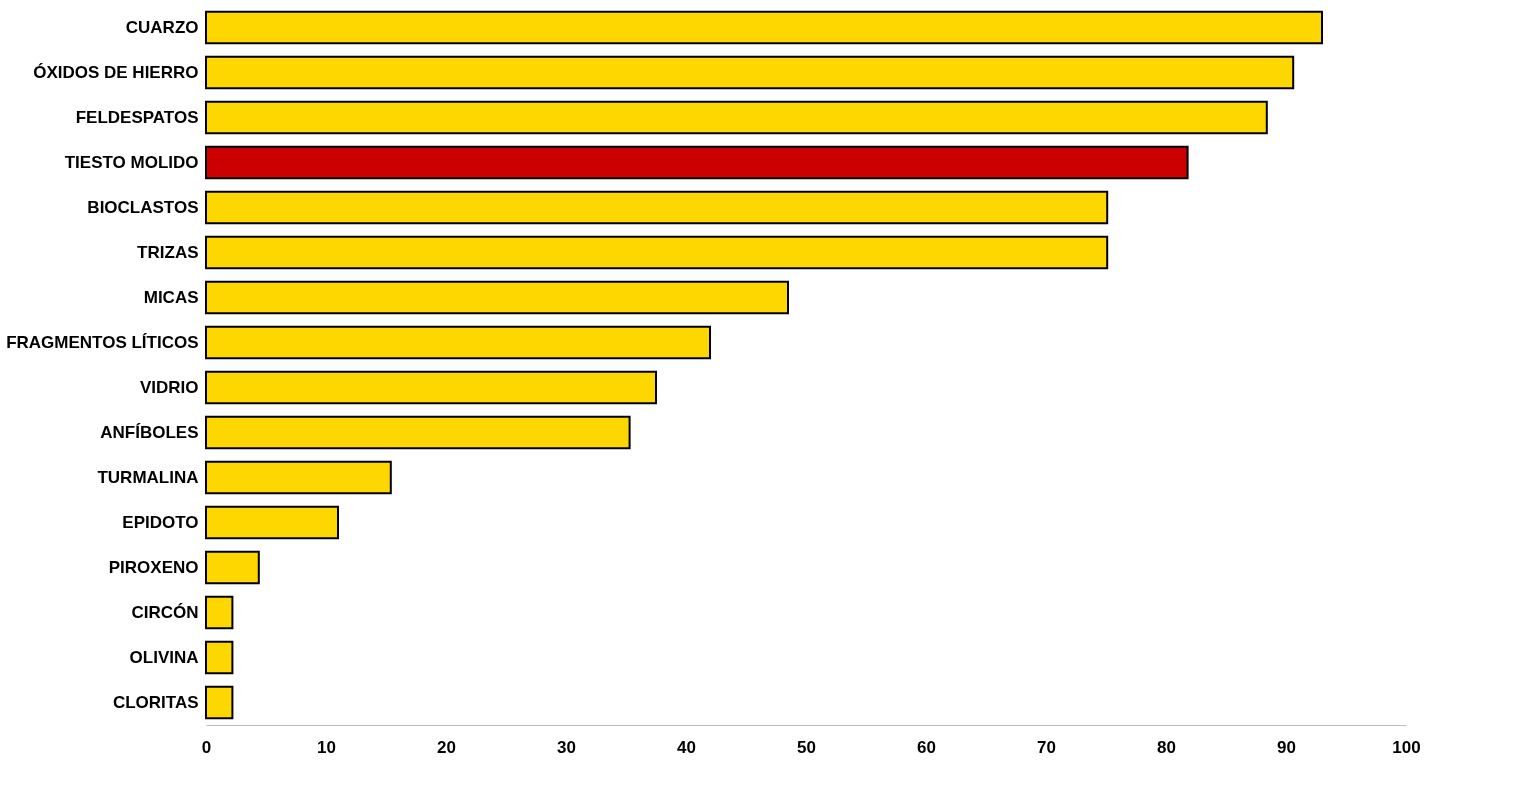 The height and width of the screenshot is (811, 1530). Describe the element at coordinates (566, 747) in the screenshot. I see `x-tick-label: 30` at that location.